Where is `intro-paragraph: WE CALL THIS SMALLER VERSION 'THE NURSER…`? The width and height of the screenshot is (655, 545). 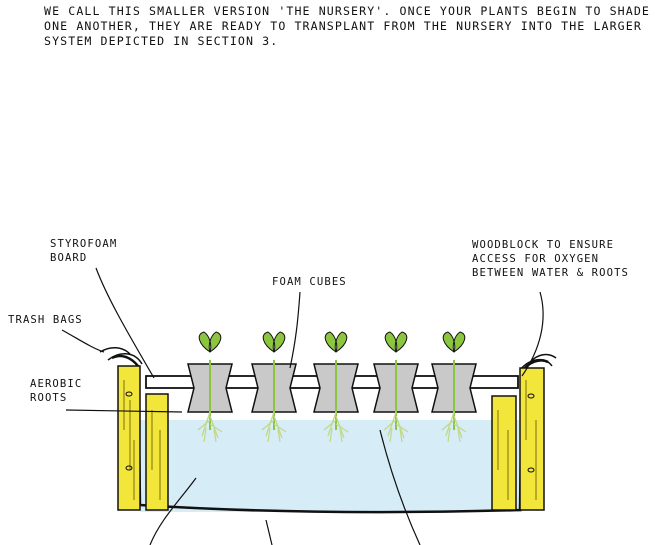
intro-paragraph: WE CALL THIS SMALLER VERSION 'THE NURSER… is located at coordinates (347, 26).